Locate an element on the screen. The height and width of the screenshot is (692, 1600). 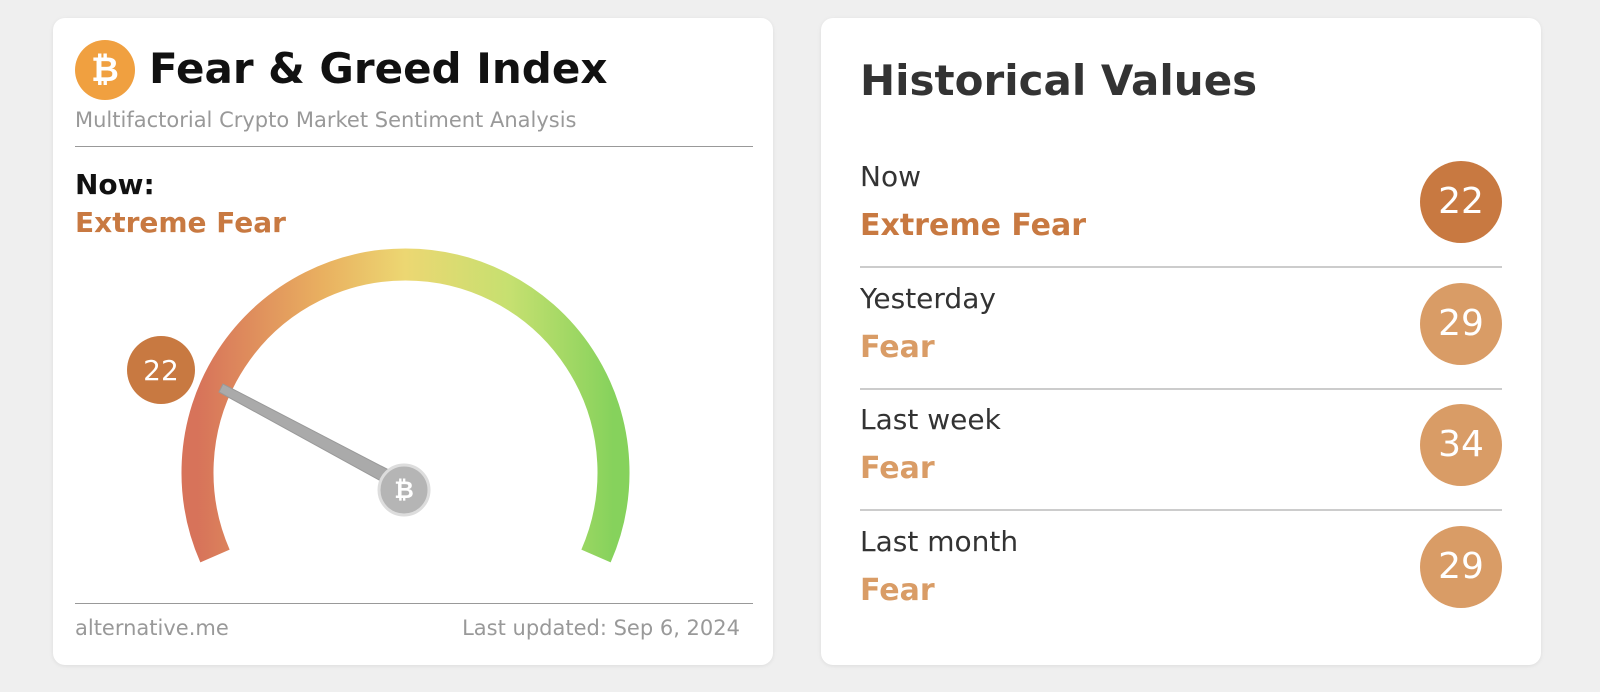
row-classification: Extreme Fear is located at coordinates (973, 225).